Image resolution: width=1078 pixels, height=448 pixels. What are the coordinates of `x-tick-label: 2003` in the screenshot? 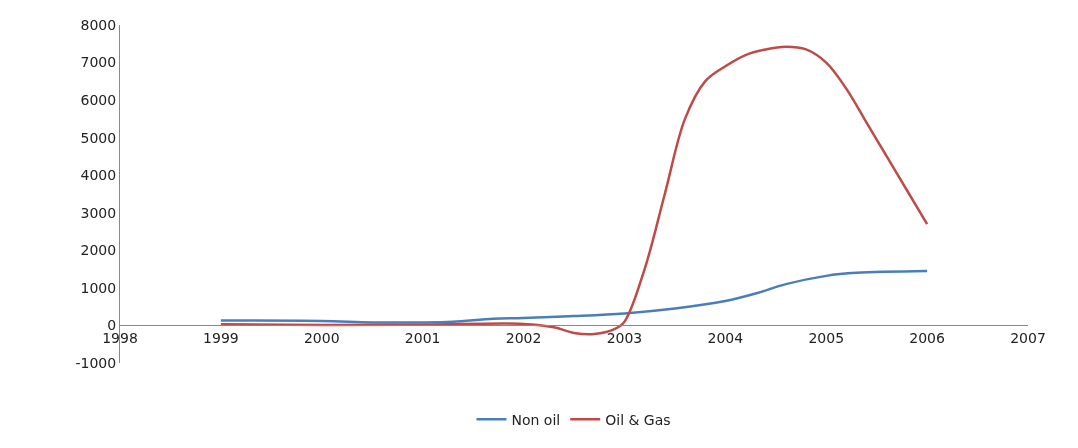 It's located at (624, 338).